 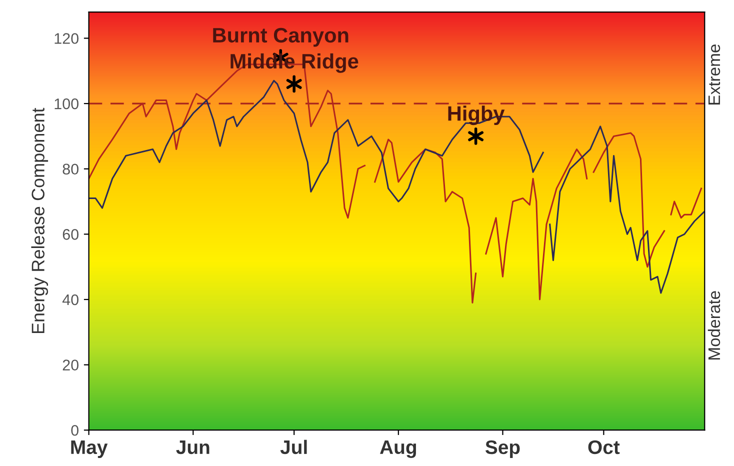 What do you see at coordinates (193, 447) in the screenshot?
I see `x-tick-label: Jun` at bounding box center [193, 447].